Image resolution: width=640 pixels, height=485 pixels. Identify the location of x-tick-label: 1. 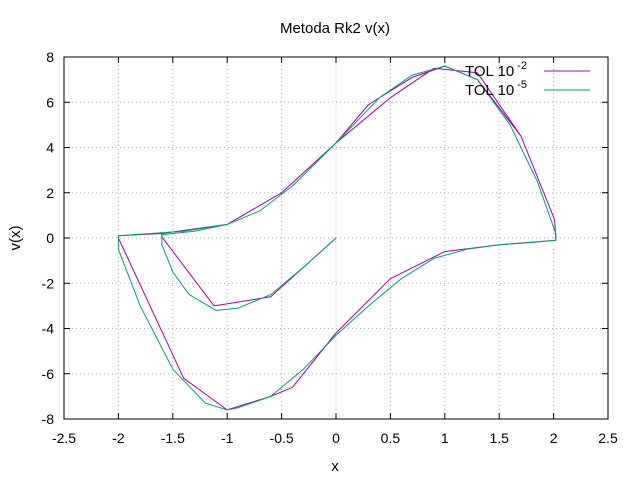
(445, 438).